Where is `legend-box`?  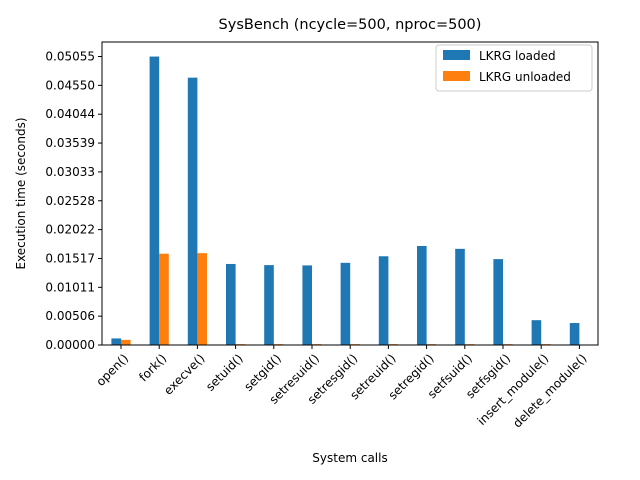 legend-box is located at coordinates (514, 68).